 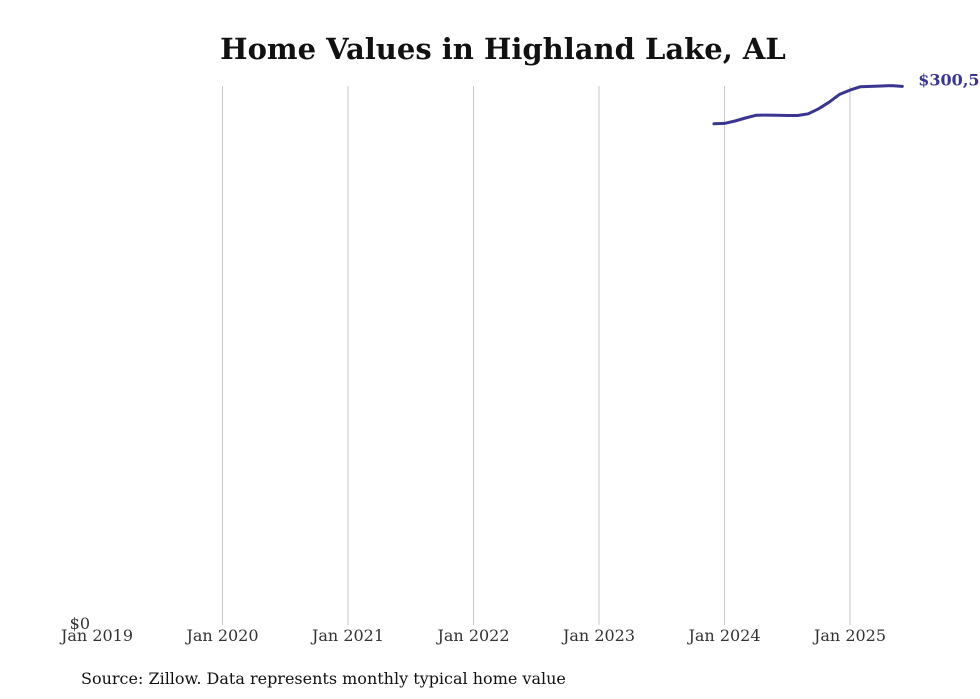 I want to click on series-group, so click(x=808, y=105).